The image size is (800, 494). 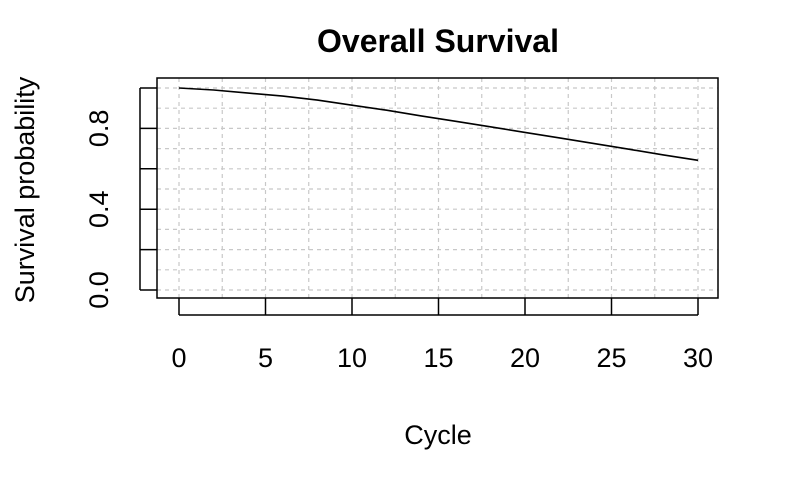 What do you see at coordinates (698, 358) in the screenshot?
I see `x-tick-label: 30` at bounding box center [698, 358].